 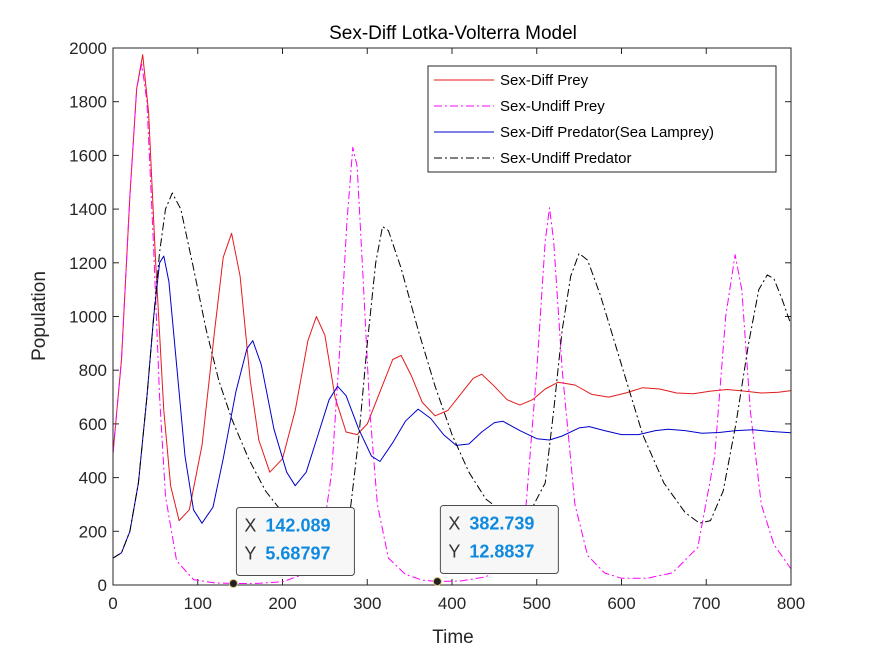 What do you see at coordinates (453, 637) in the screenshot?
I see `x-axis-label: Time` at bounding box center [453, 637].